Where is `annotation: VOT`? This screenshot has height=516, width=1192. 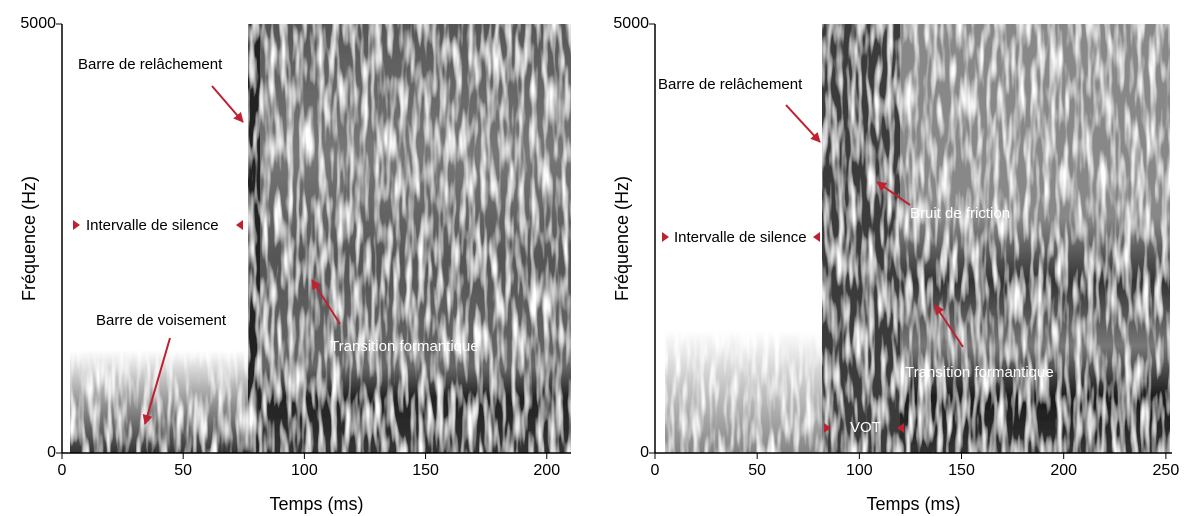
annotation: VOT is located at coordinates (865, 427).